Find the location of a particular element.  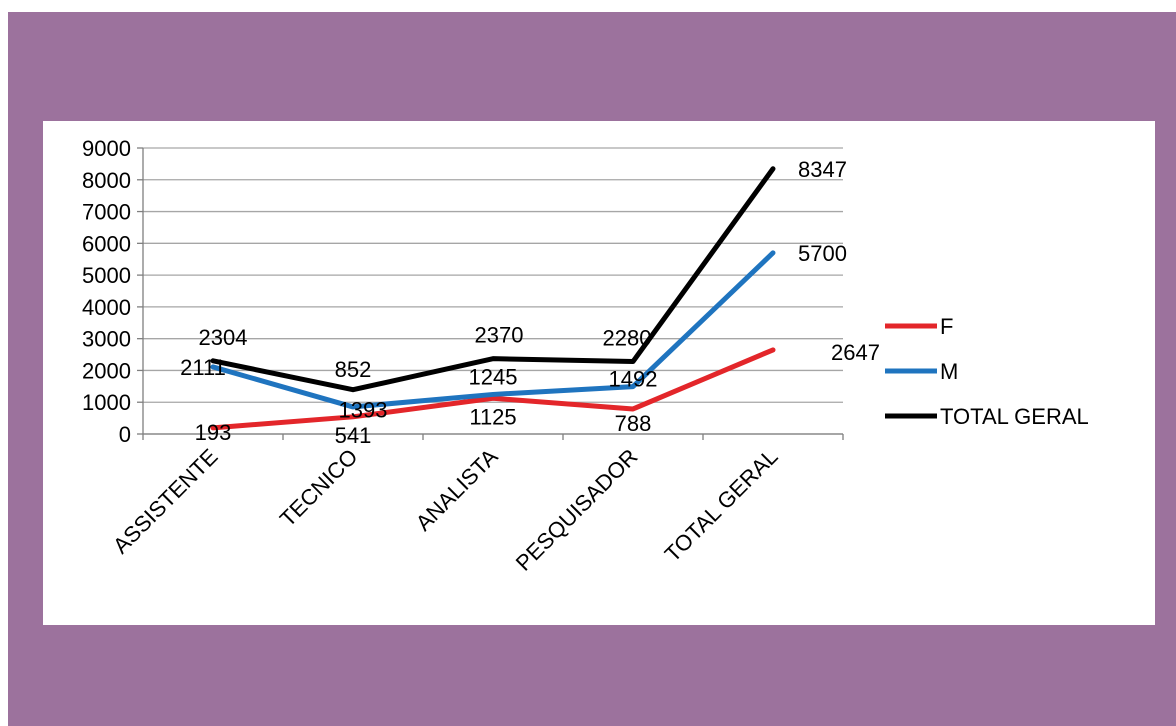

legend-label: M is located at coordinates (949, 371).